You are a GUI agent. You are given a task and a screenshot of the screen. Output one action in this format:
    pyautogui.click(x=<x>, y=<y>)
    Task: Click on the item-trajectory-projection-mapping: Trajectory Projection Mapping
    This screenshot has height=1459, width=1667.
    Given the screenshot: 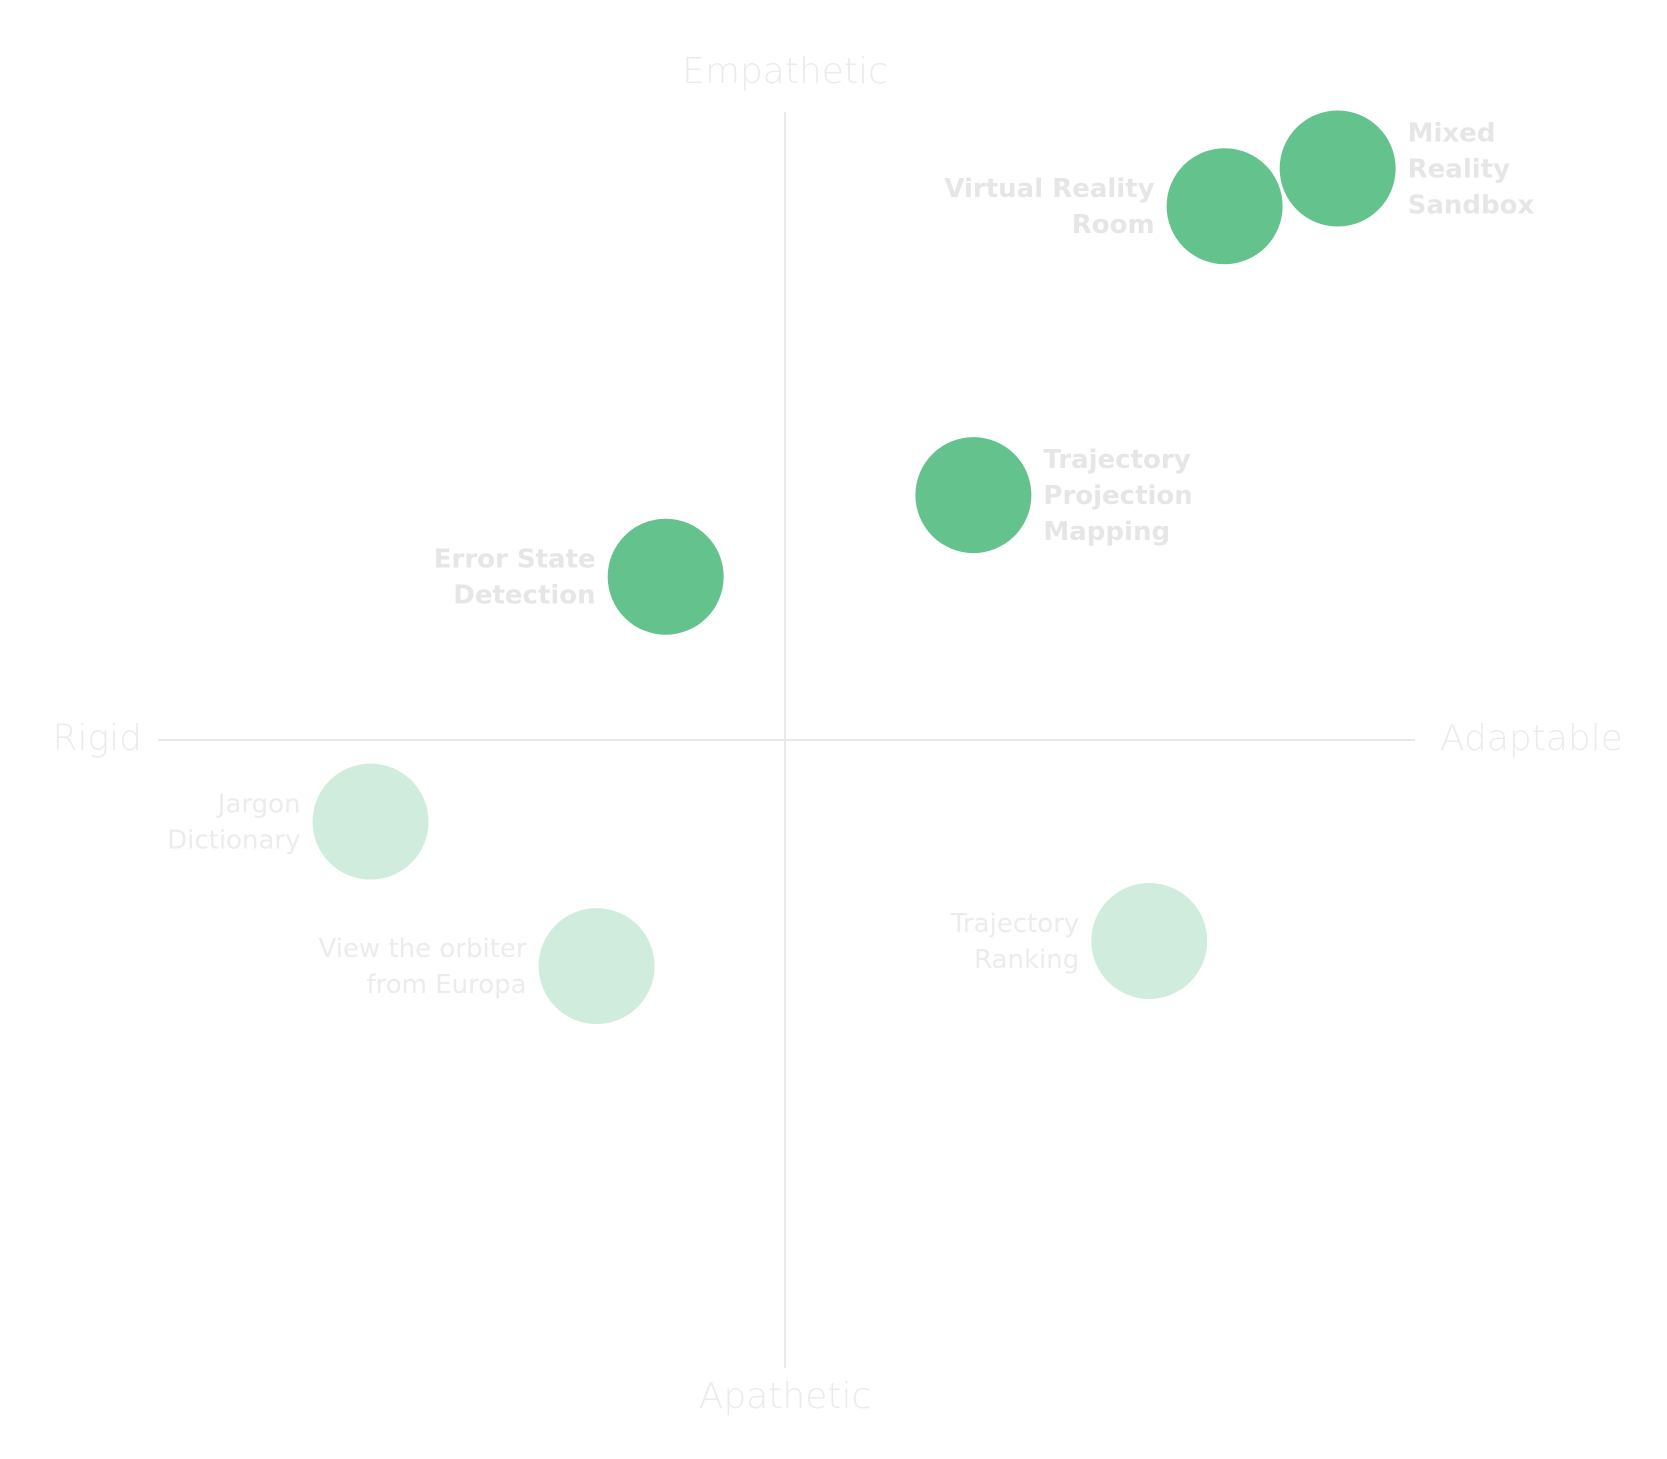 What is the action you would take?
    pyautogui.click(x=1054, y=495)
    